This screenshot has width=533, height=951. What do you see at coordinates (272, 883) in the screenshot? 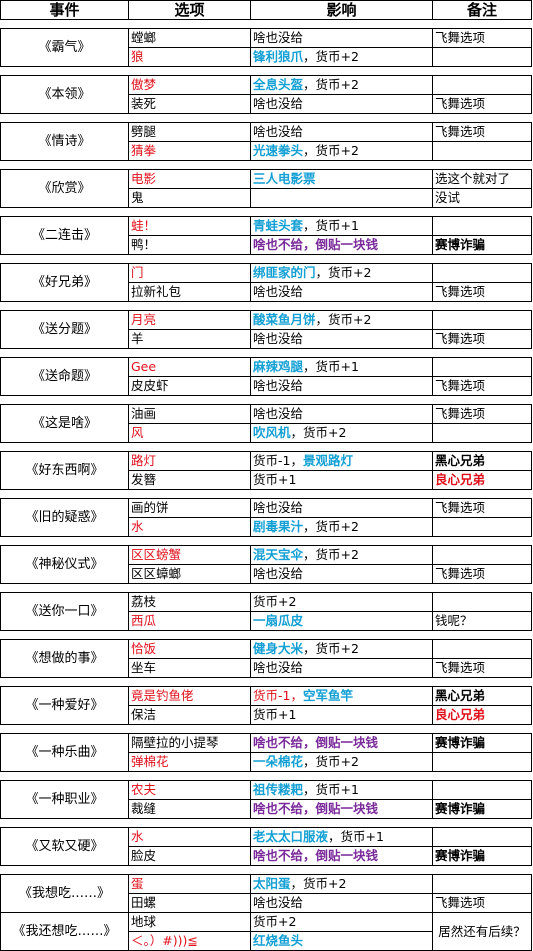
I see `effect-segment: 太阳蛋` at bounding box center [272, 883].